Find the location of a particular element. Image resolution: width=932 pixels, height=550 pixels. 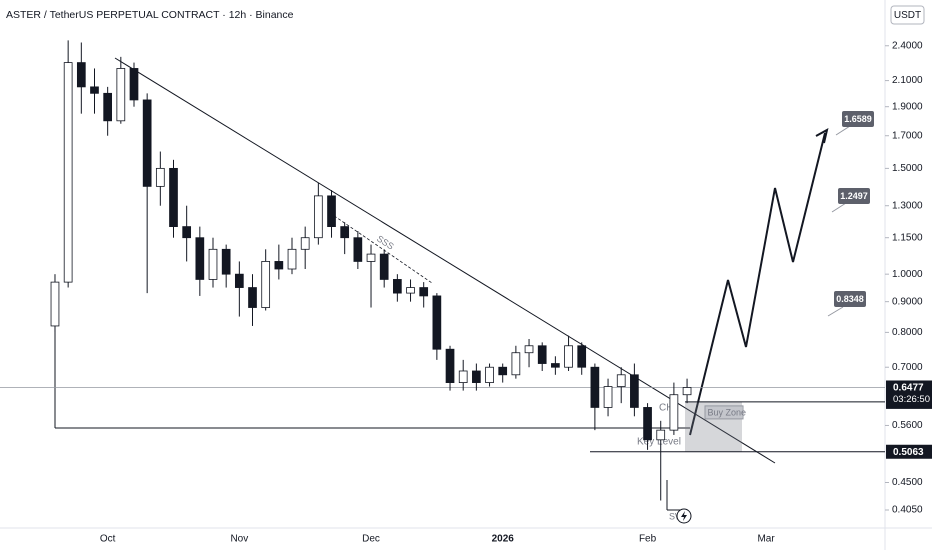

target-label: 1.6589 is located at coordinates (858, 119).